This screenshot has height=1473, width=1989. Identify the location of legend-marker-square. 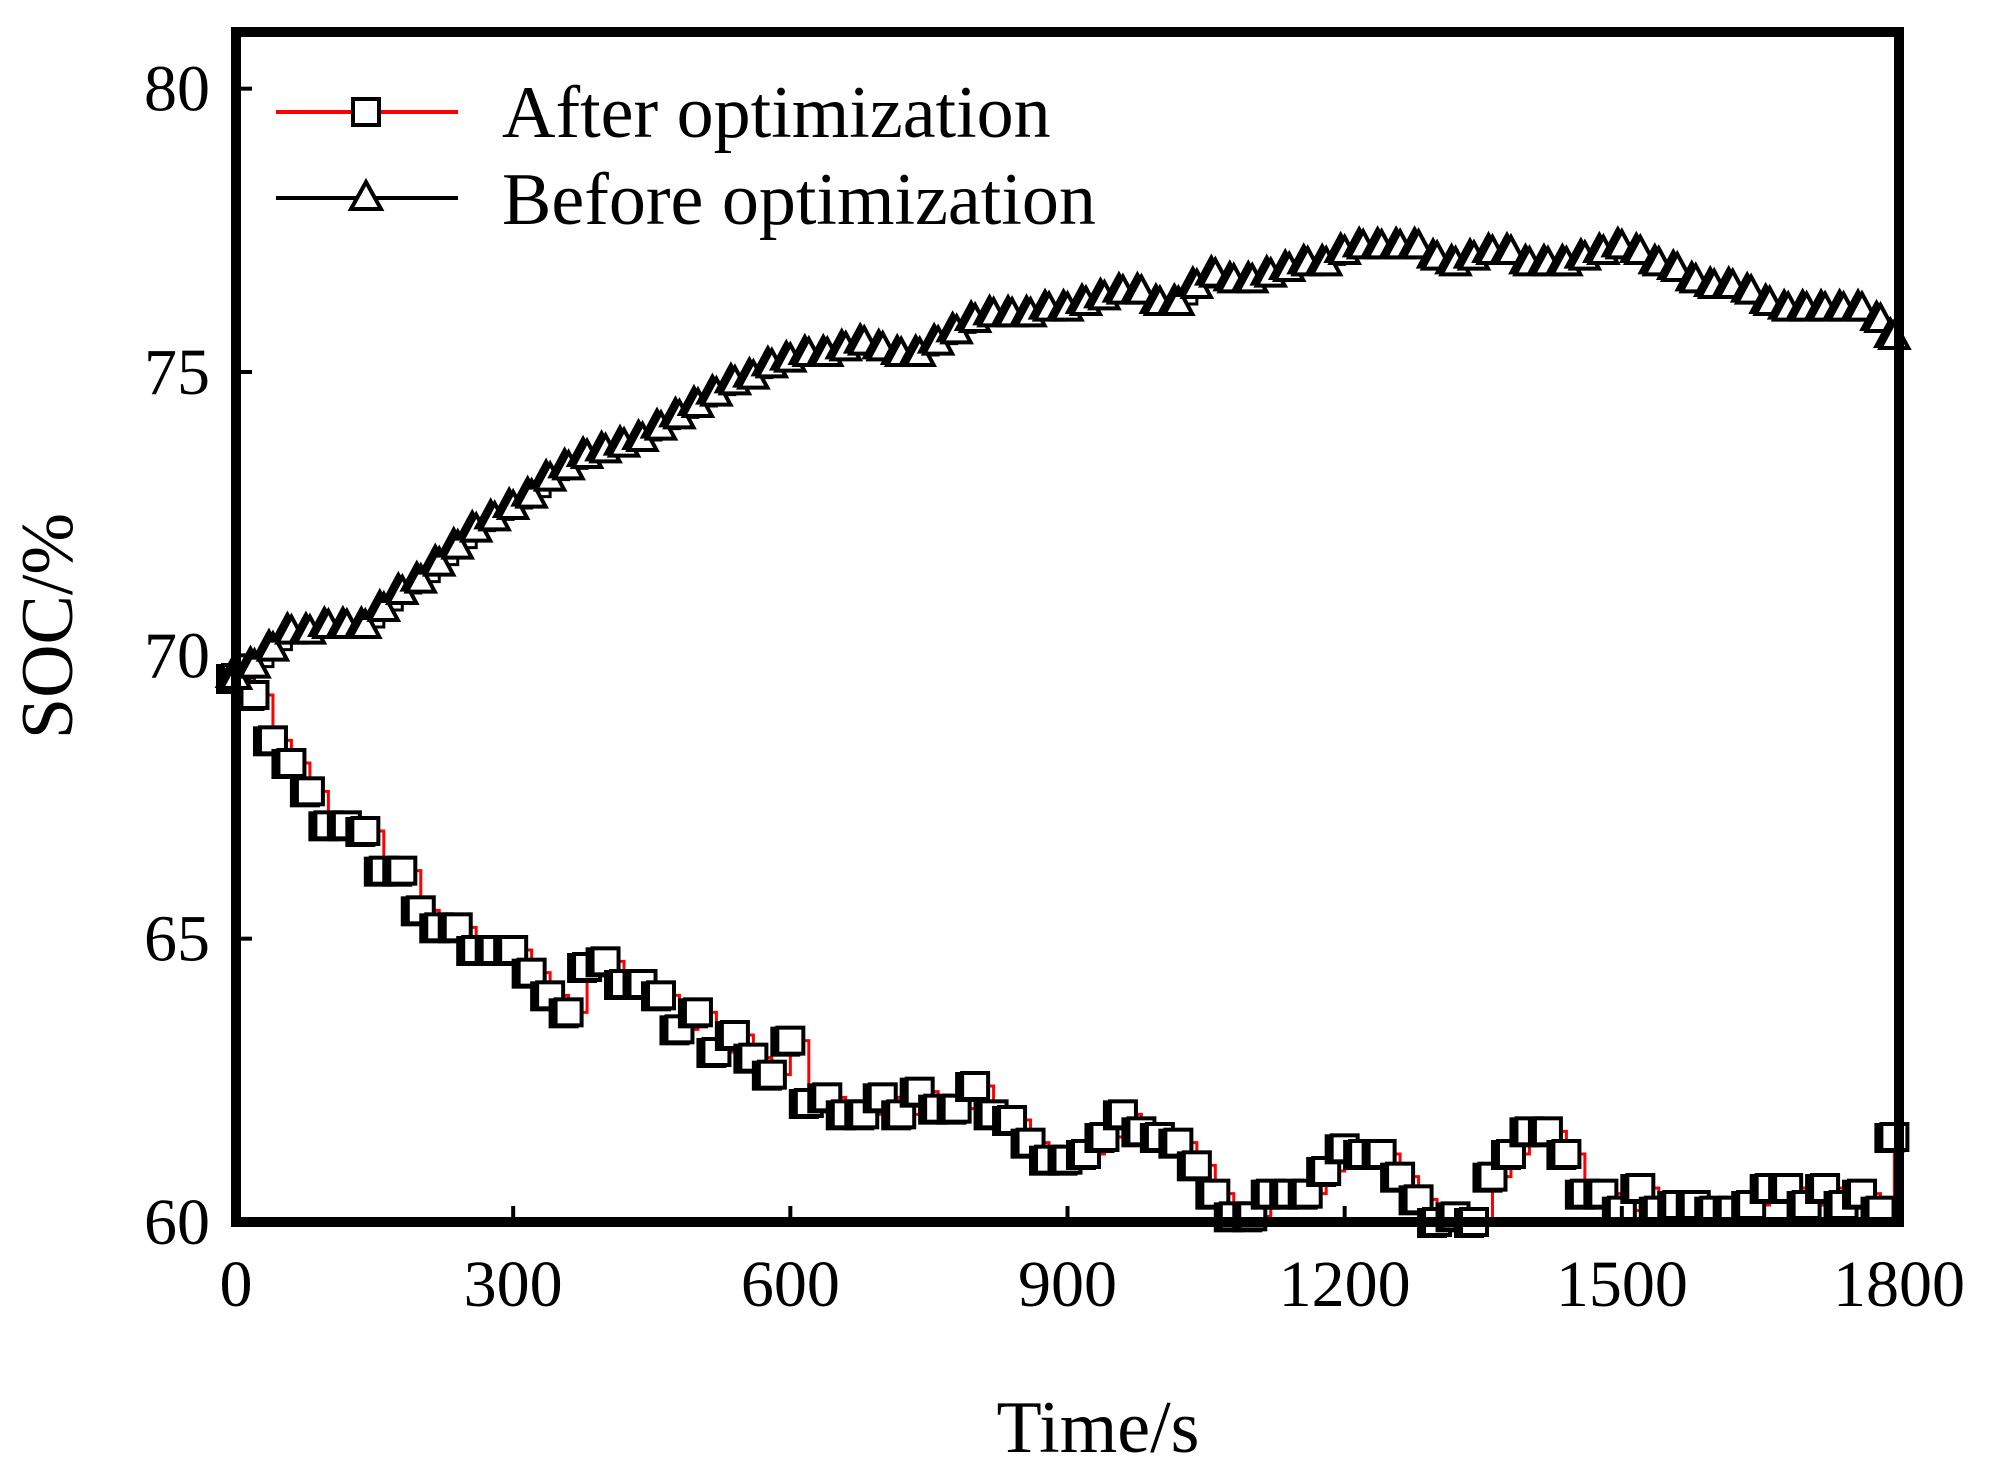
(366, 112).